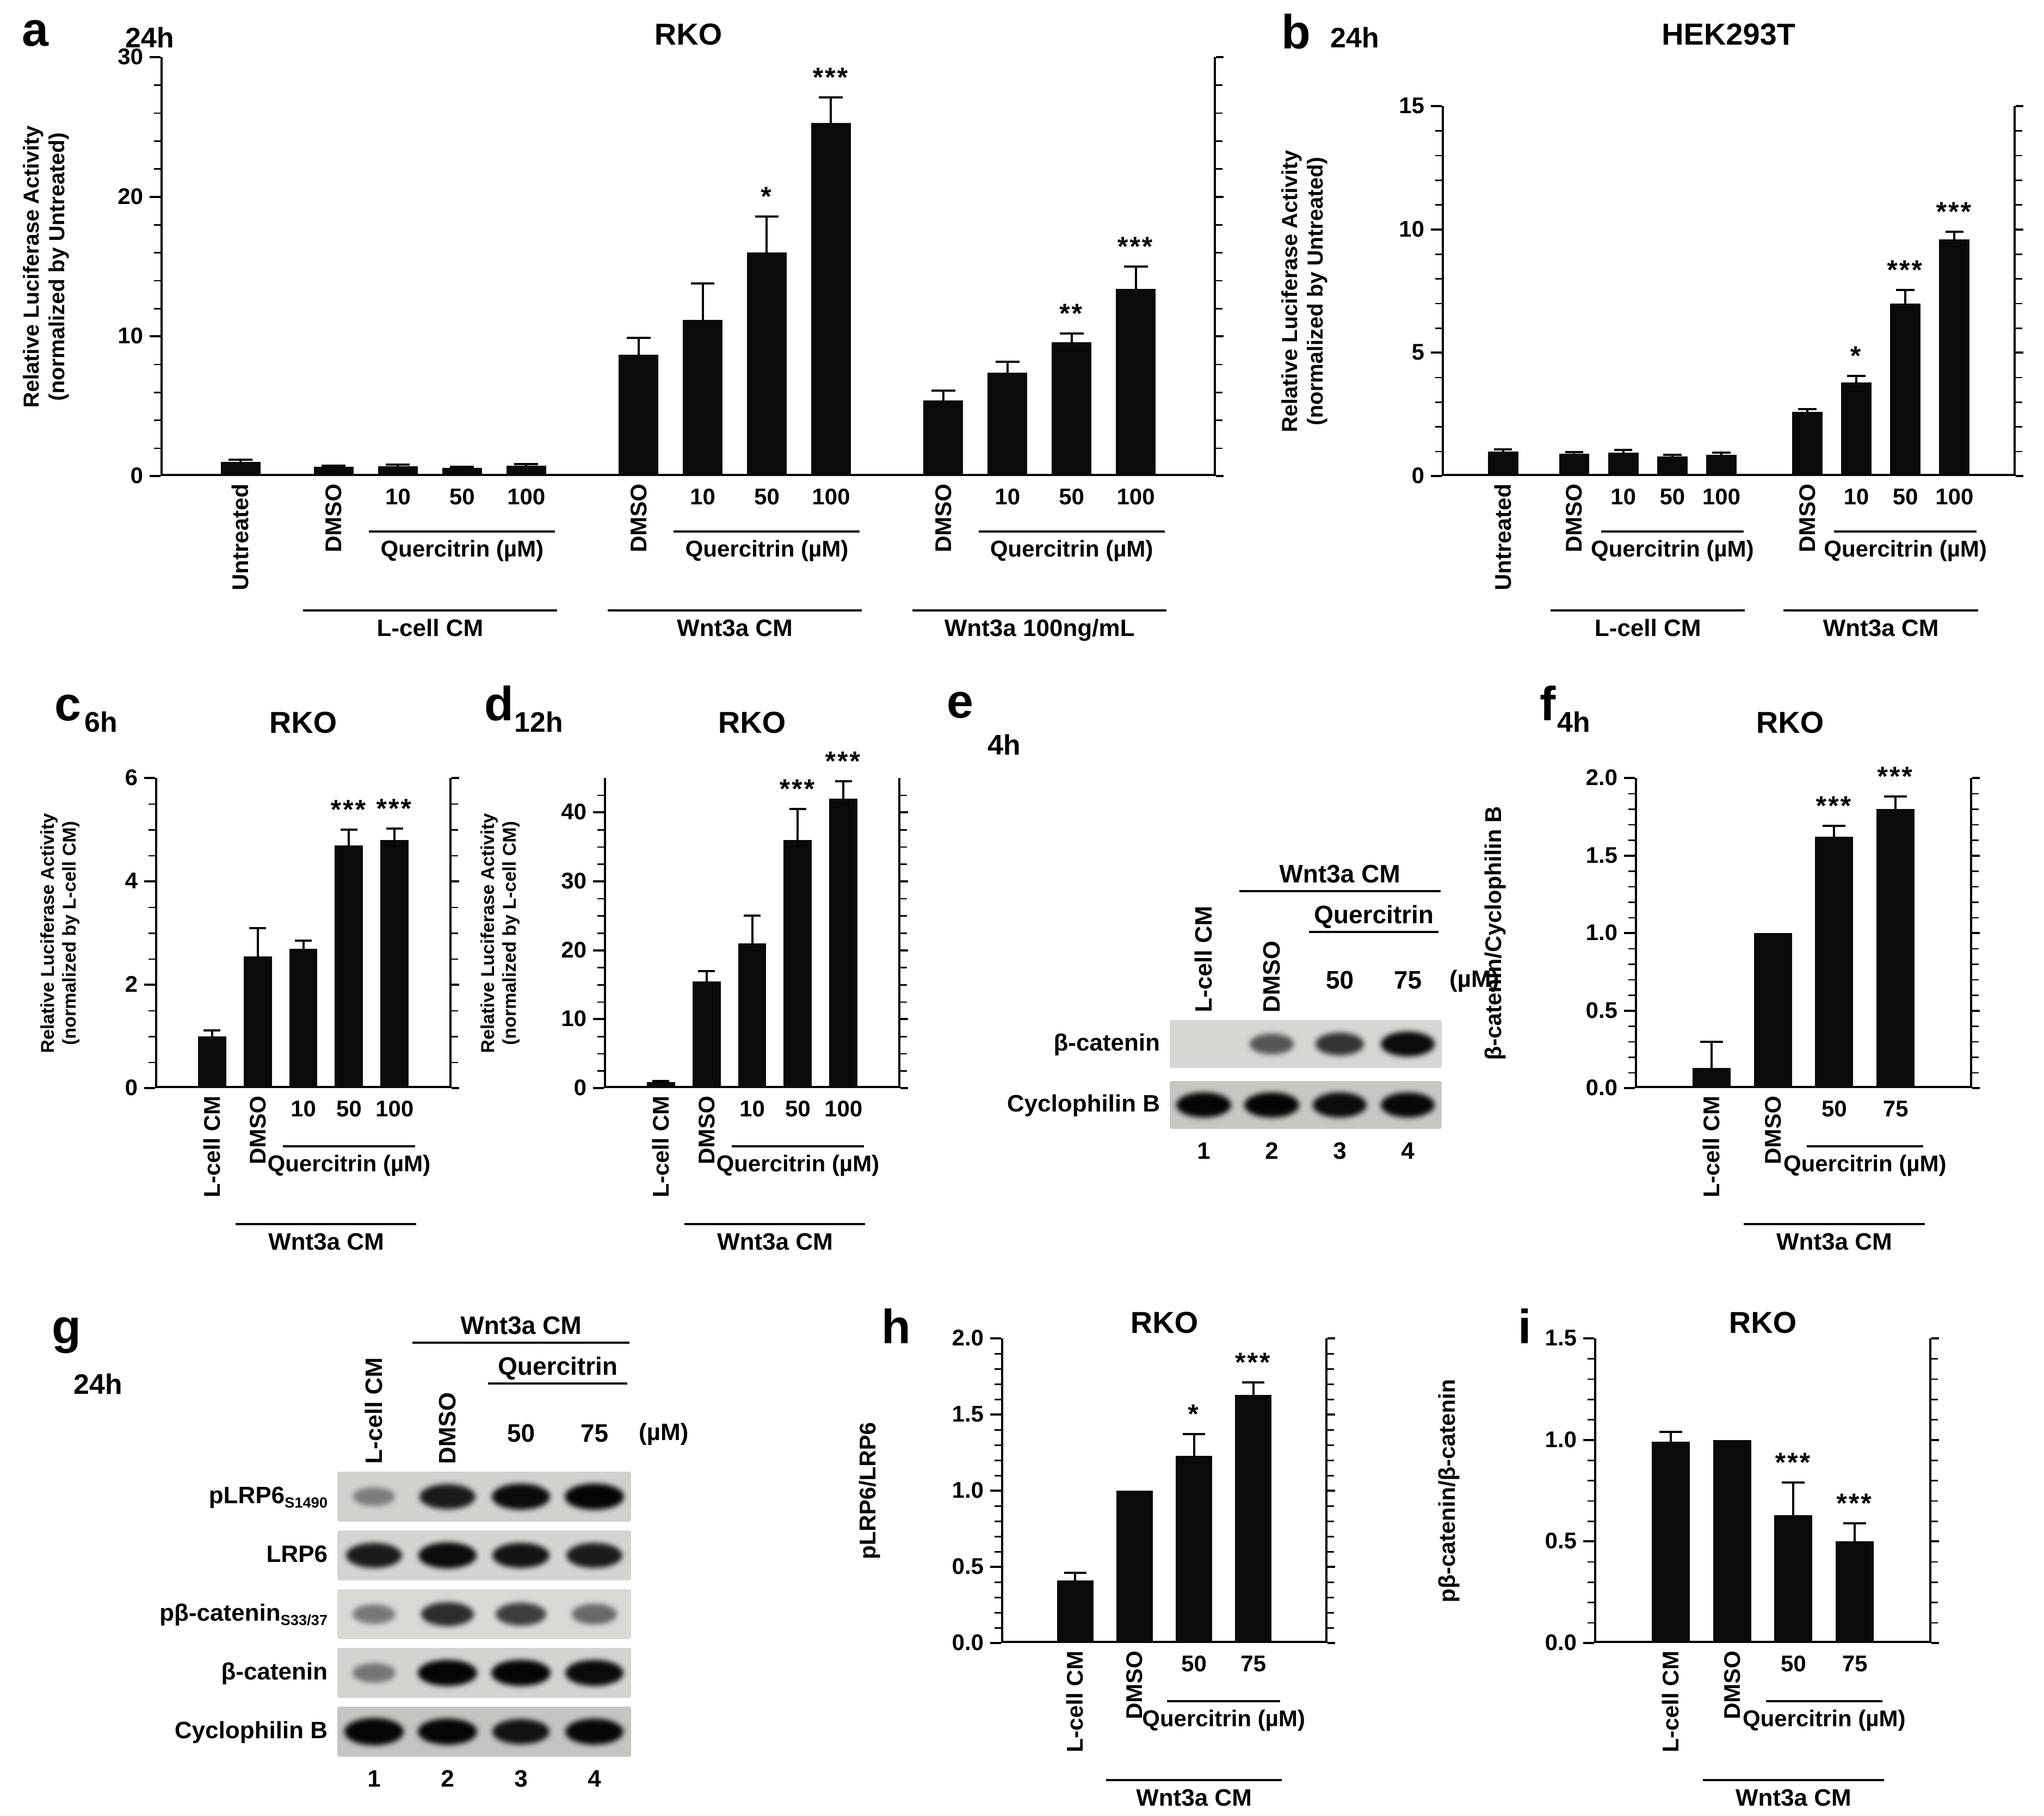  What do you see at coordinates (268, 1496) in the screenshot?
I see `blot-row-label: pLRP6S1490` at bounding box center [268, 1496].